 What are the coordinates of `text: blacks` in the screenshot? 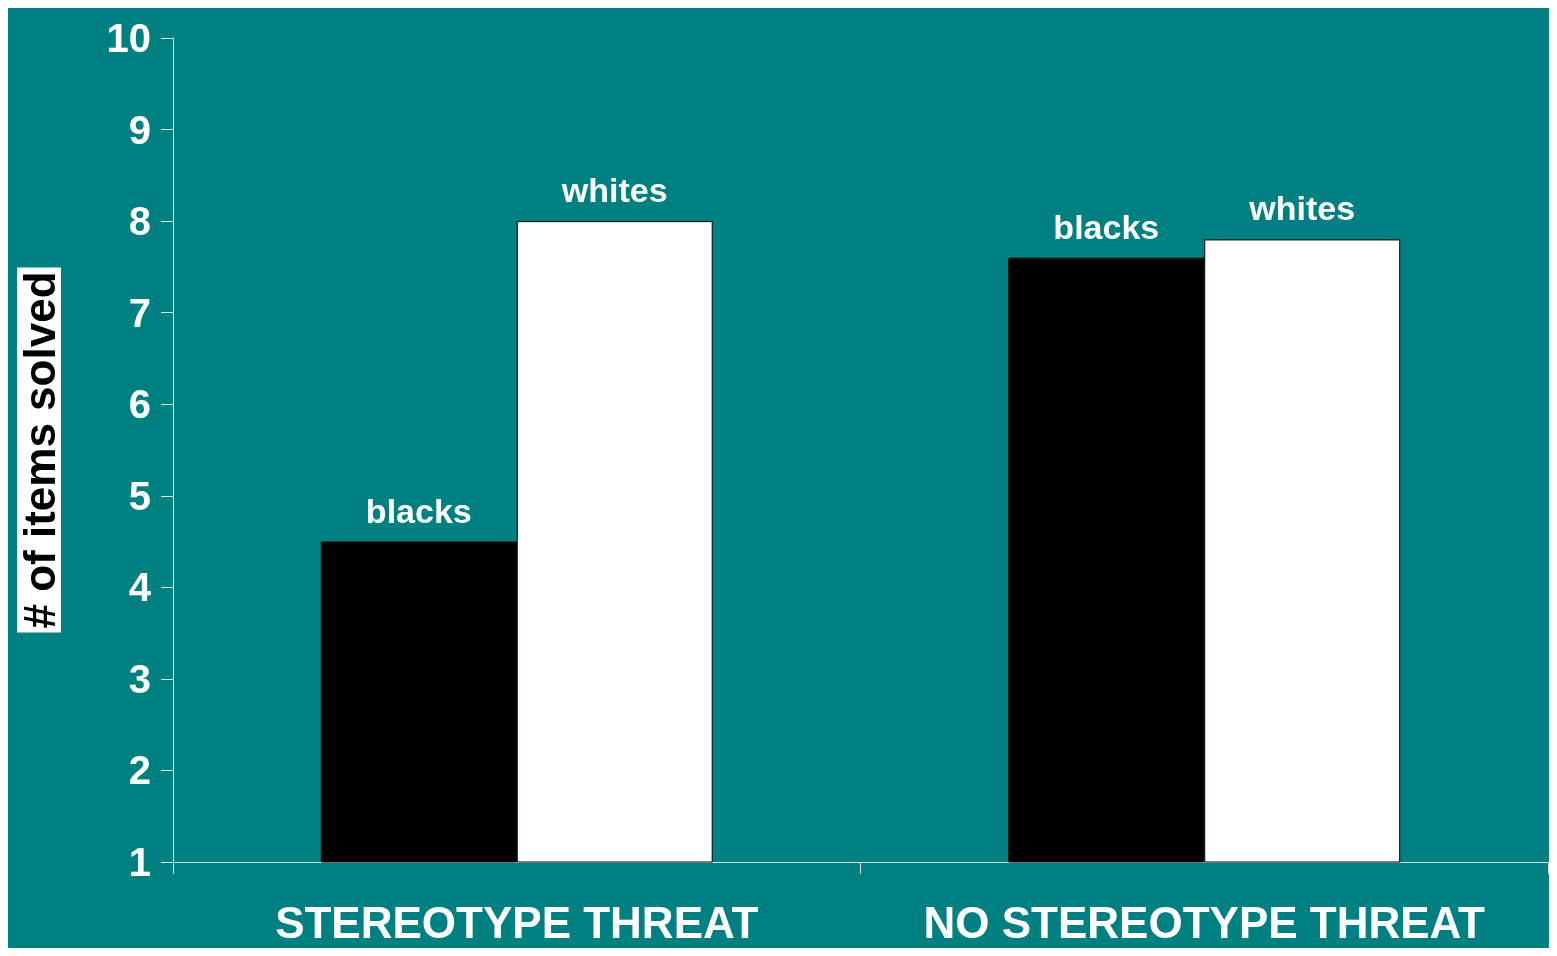 It's located at (1106, 226).